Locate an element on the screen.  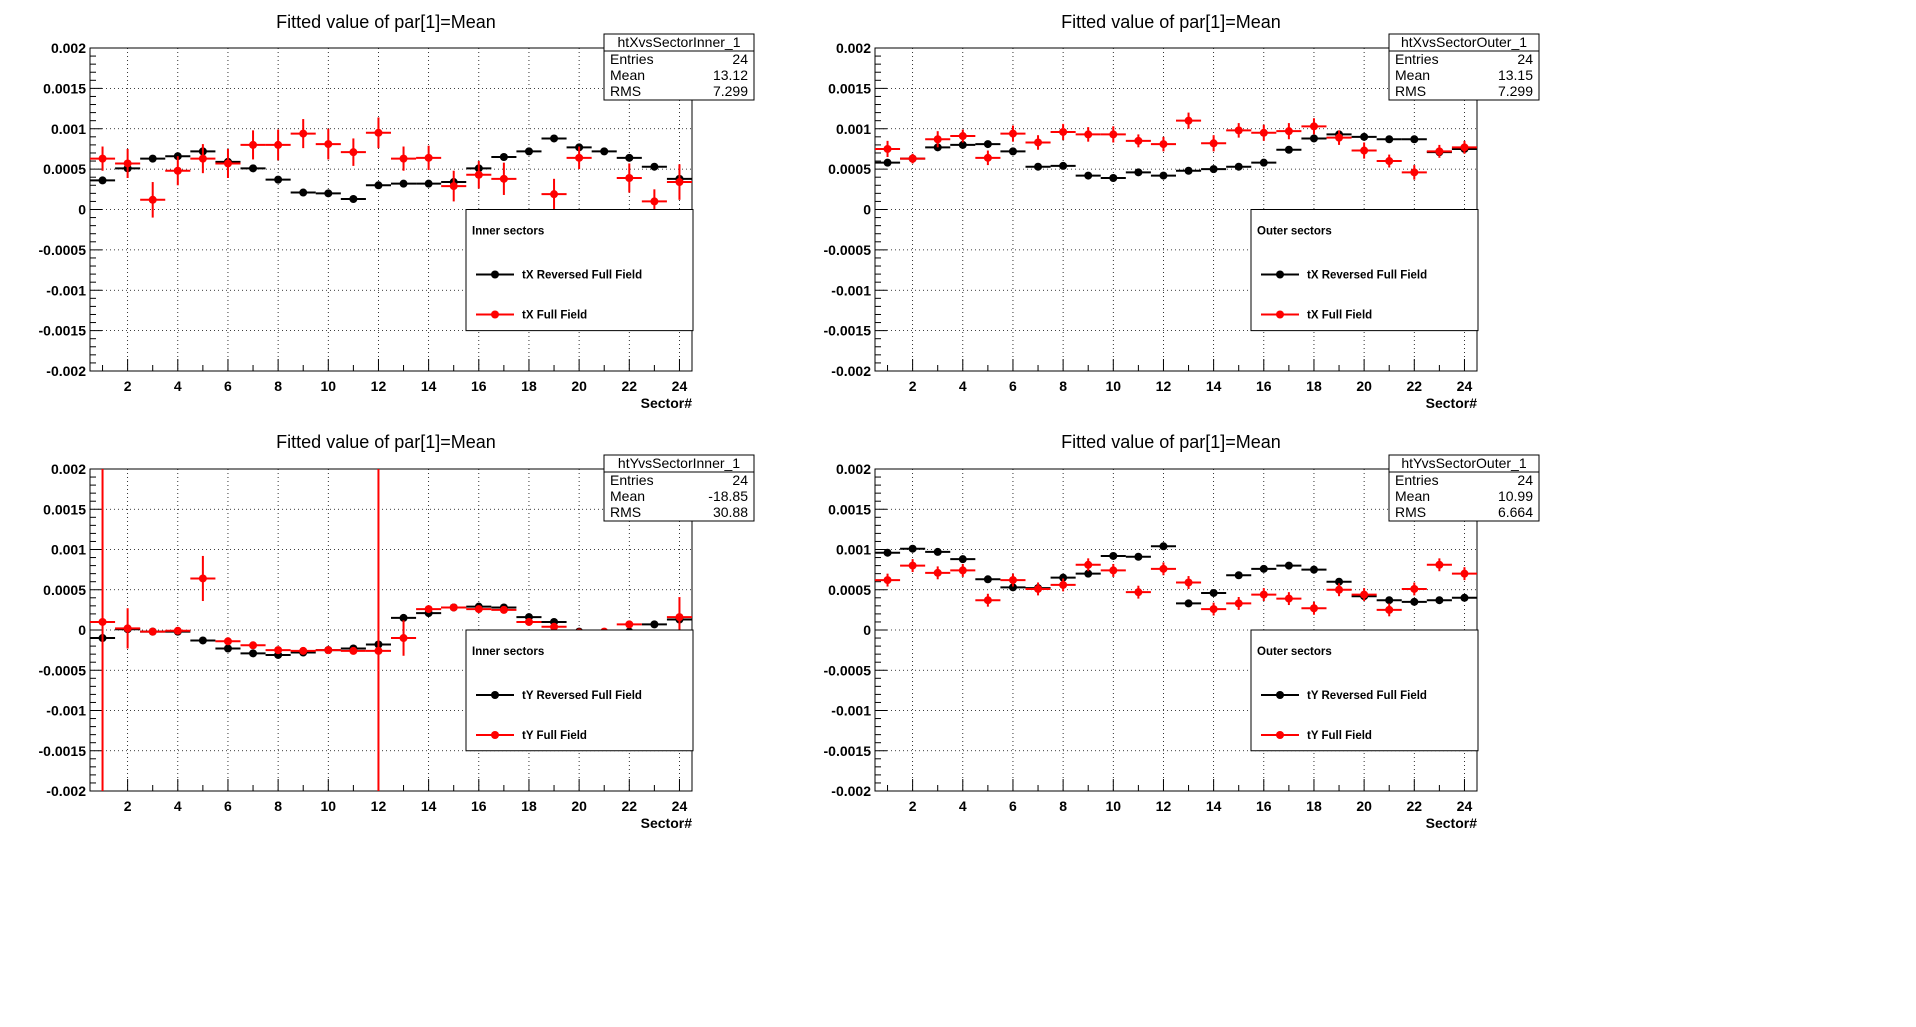
x-tick-label: 6 is located at coordinates (228, 806).